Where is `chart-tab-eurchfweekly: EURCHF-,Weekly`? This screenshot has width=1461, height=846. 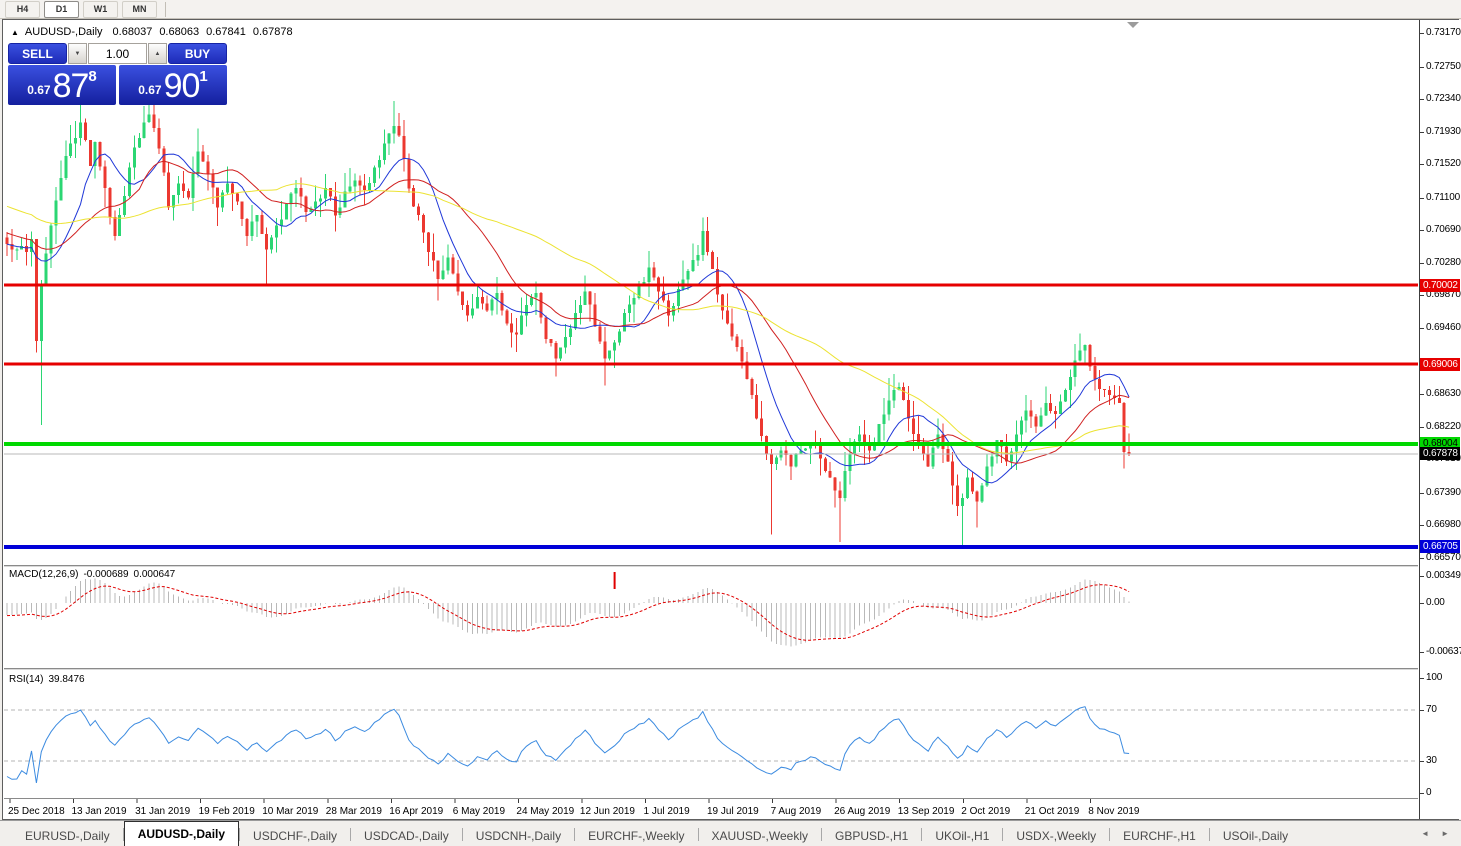
chart-tab-eurchfweekly: EURCHF-,Weekly is located at coordinates (636, 835).